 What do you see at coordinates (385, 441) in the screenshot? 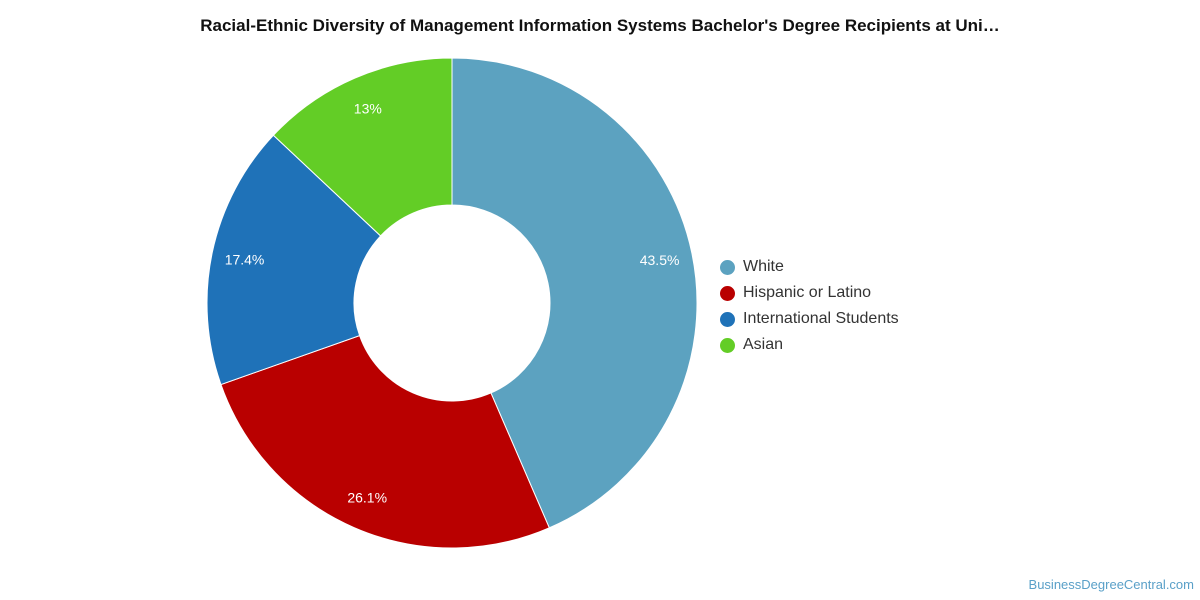
I see `slice-hispanic-or-latino` at bounding box center [385, 441].